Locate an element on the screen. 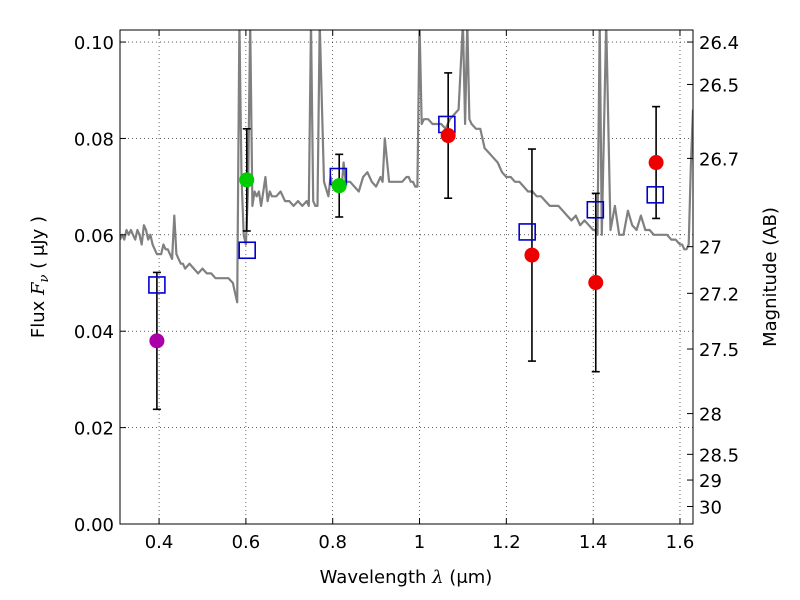  y-axis-title: Flux Fν ( μJy ) is located at coordinates (40, 277).